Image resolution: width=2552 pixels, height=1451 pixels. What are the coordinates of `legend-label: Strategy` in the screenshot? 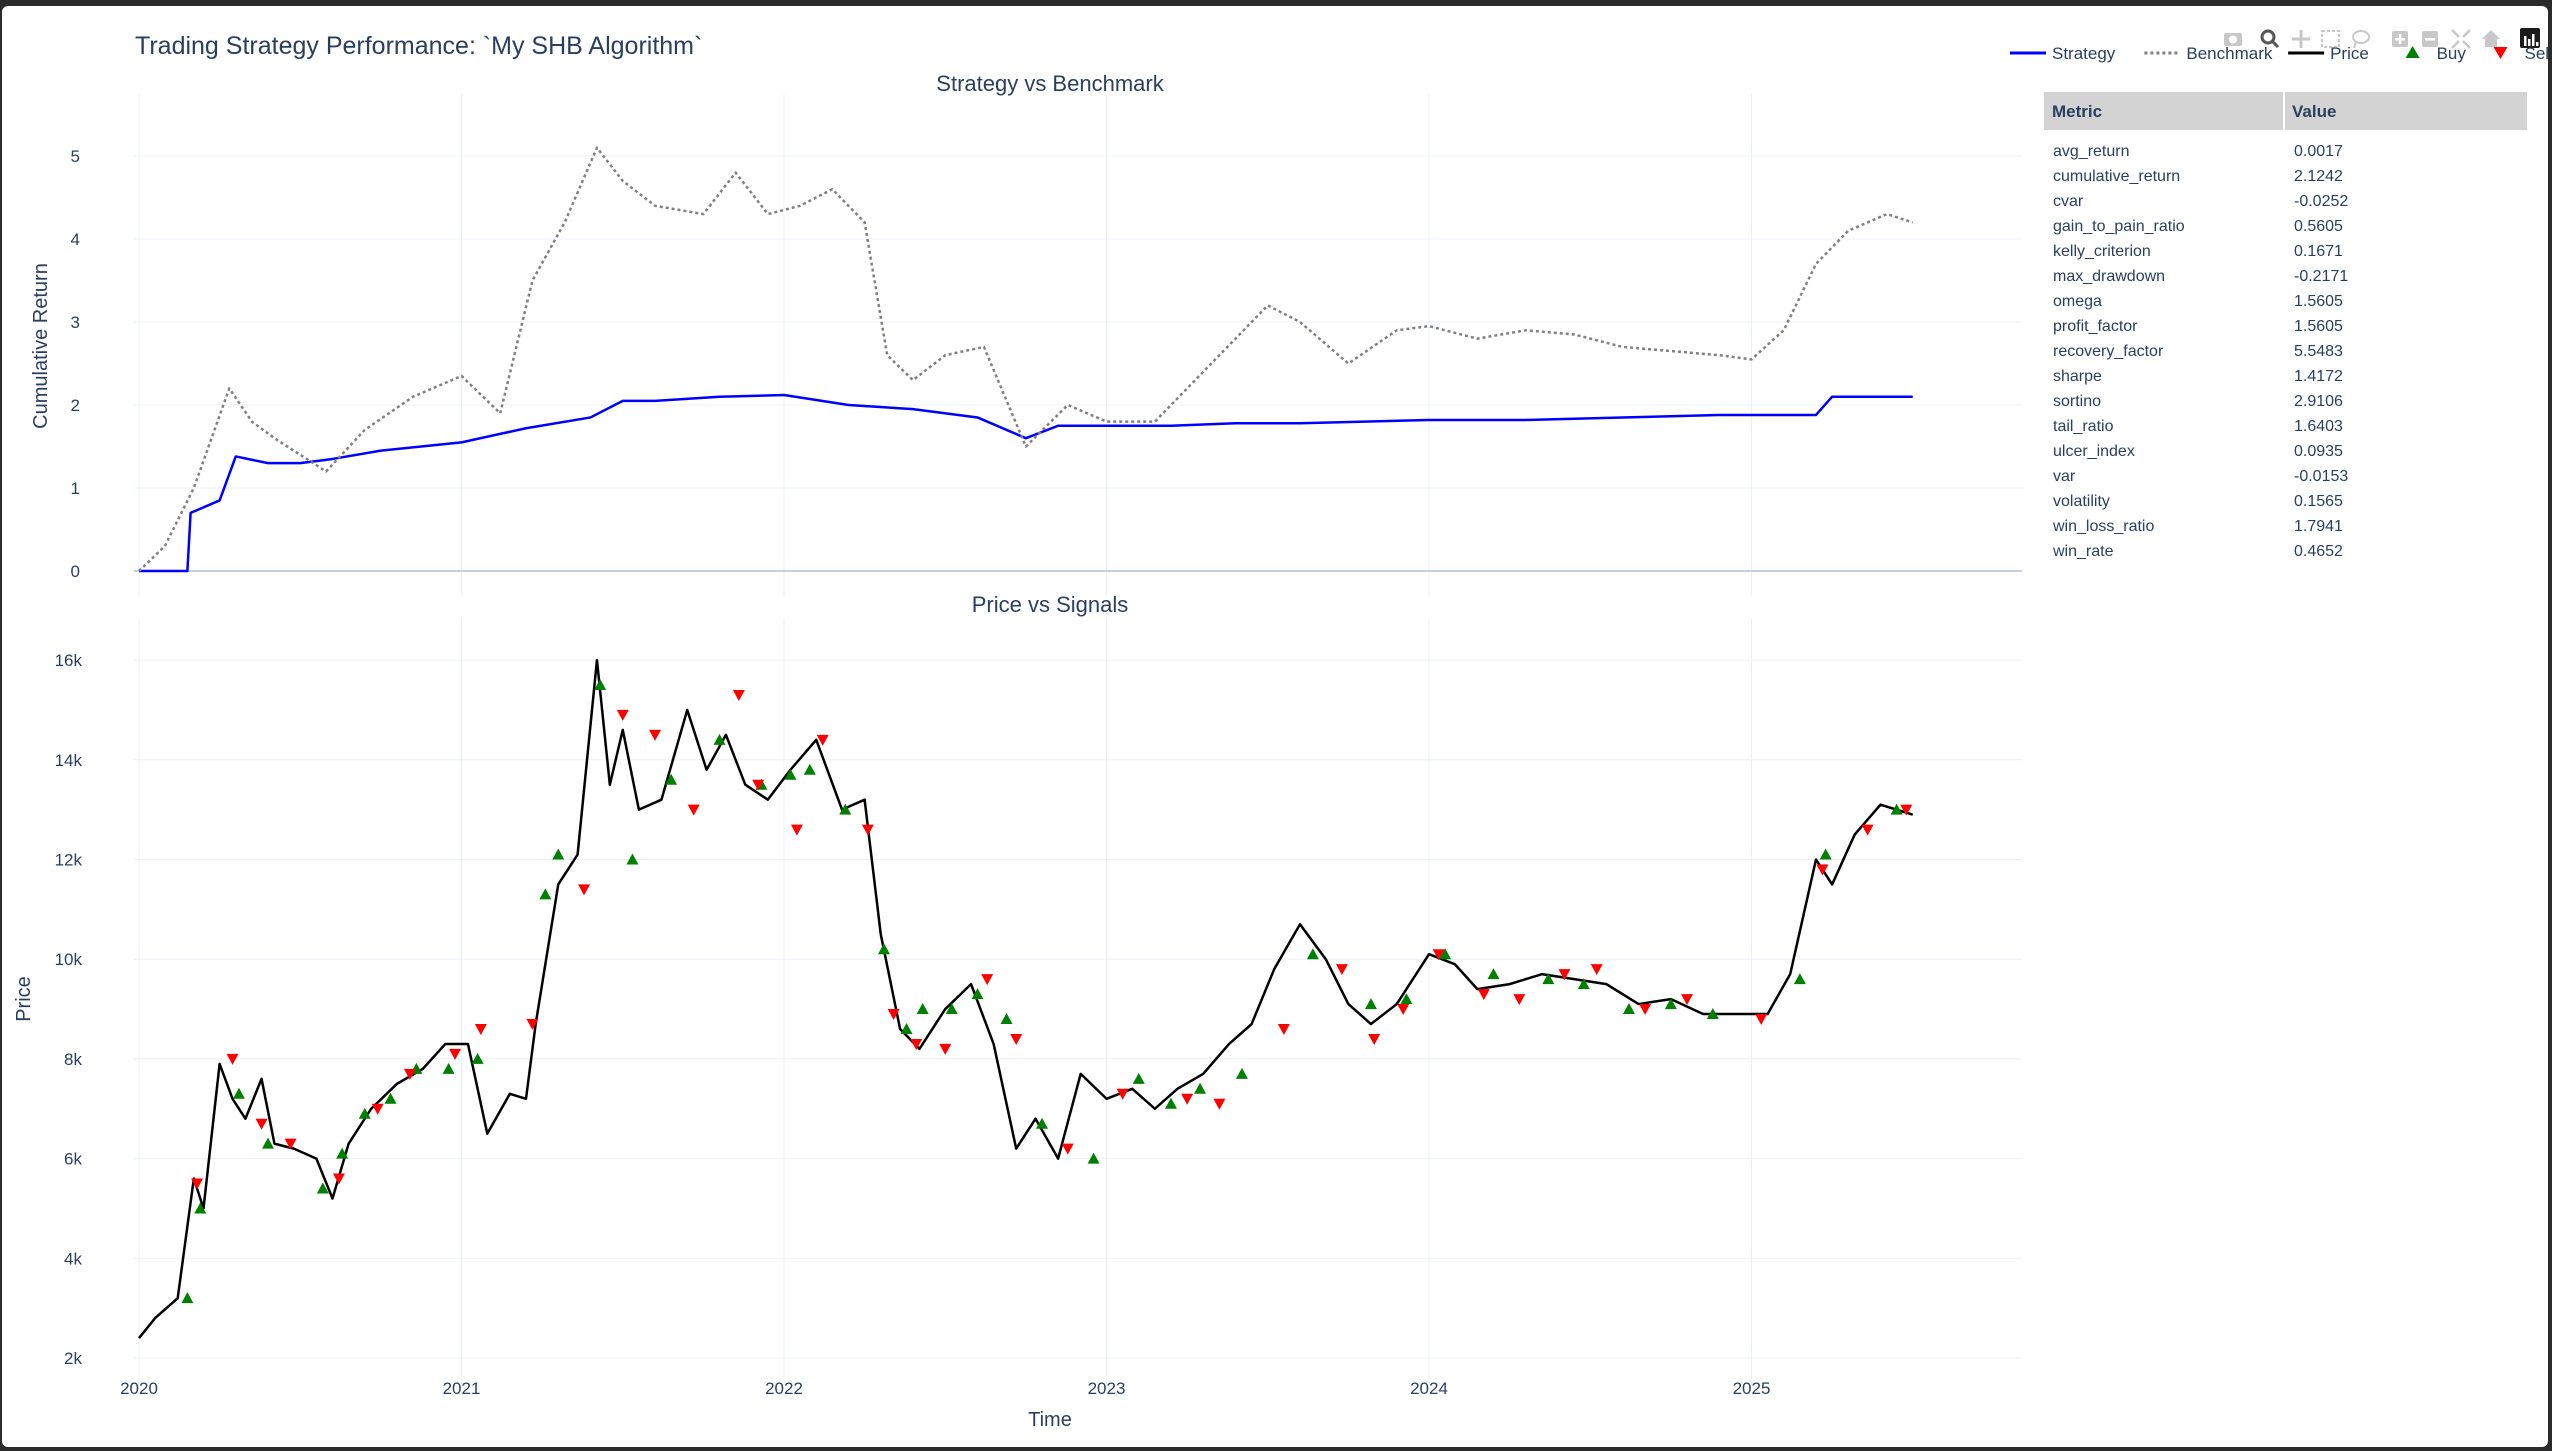 It's located at (2084, 53).